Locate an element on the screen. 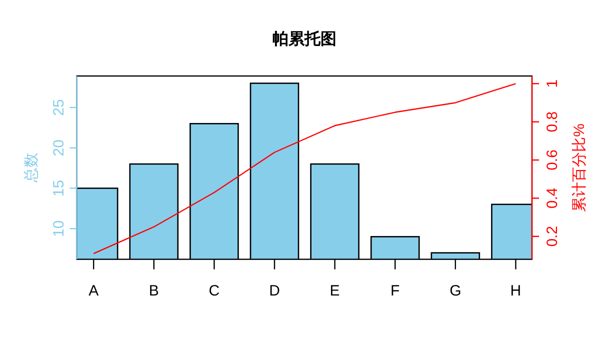 This screenshot has width=609, height=356. y-axis-title: 总数 is located at coordinates (31, 168).